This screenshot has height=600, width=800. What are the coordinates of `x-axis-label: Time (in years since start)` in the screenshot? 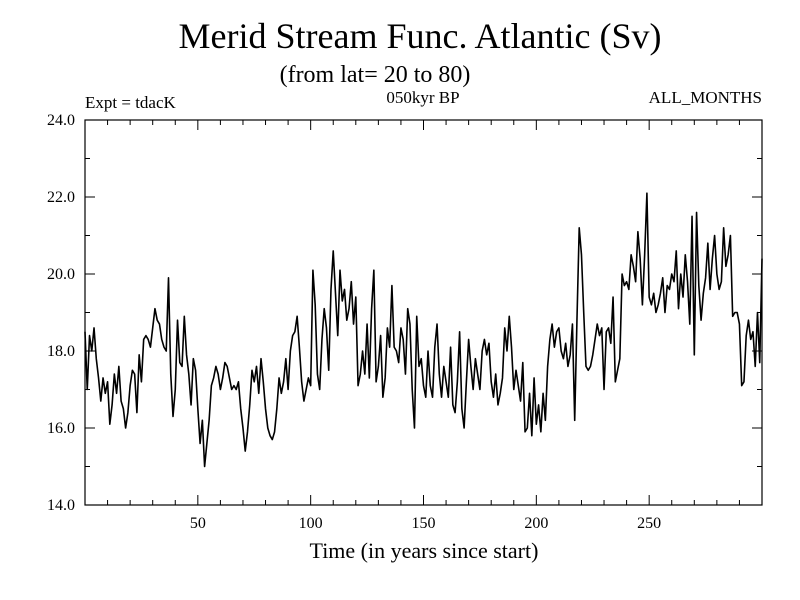 It's located at (424, 550).